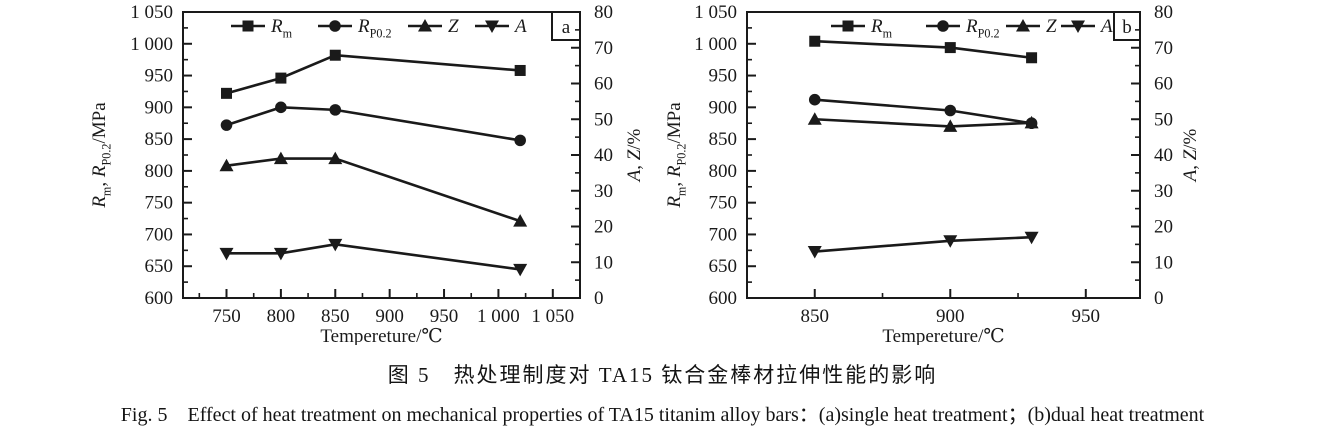  Describe the element at coordinates (226, 316) in the screenshot. I see `x-tick-label: 750` at that location.